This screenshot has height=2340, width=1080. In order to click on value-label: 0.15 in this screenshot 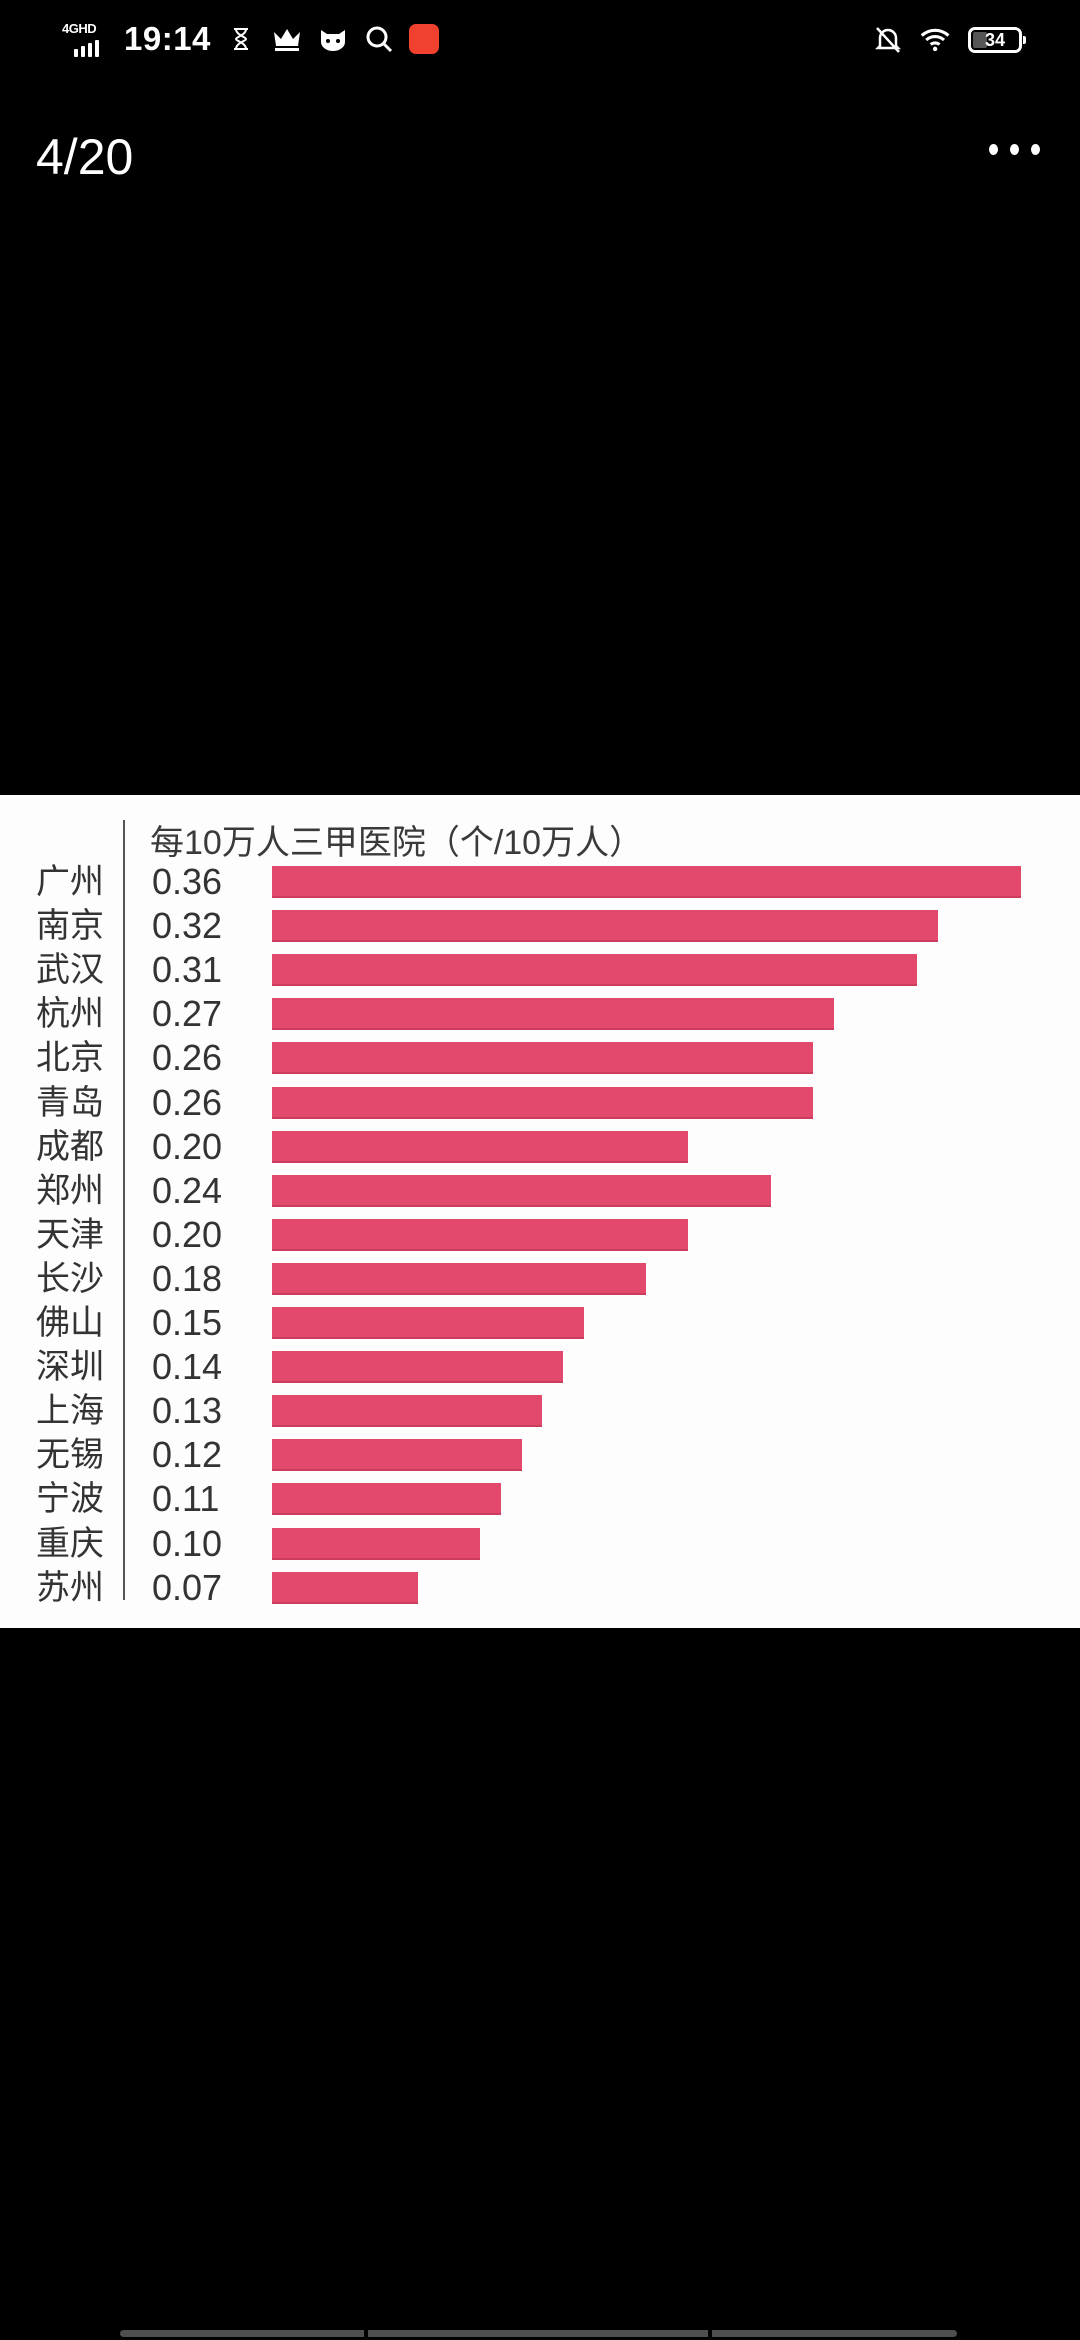, I will do `click(187, 1322)`.